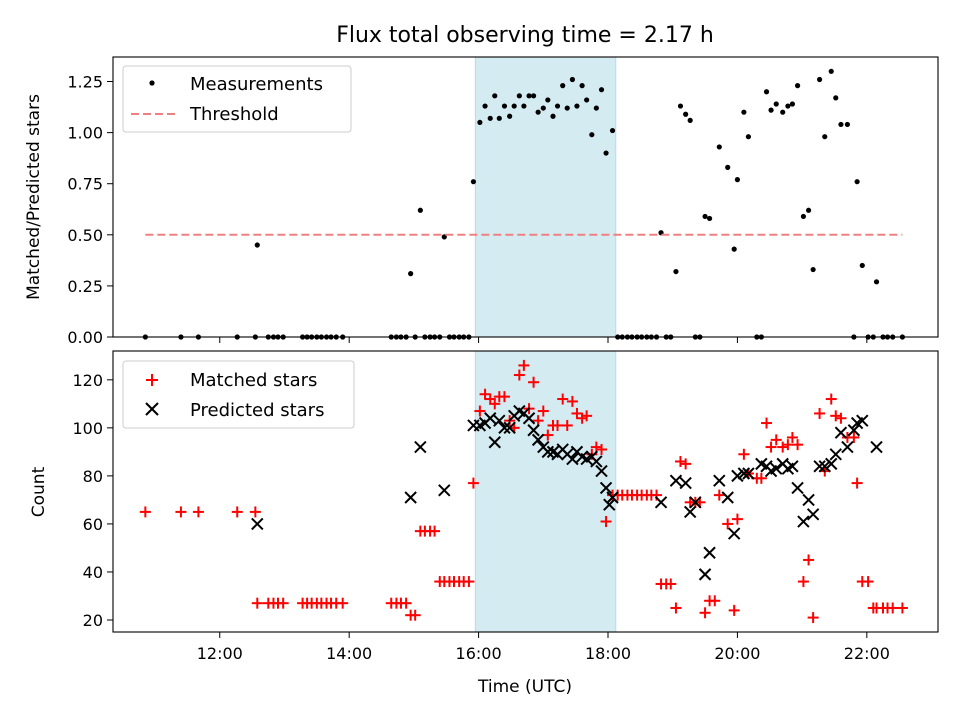 The height and width of the screenshot is (720, 960). Describe the element at coordinates (608, 653) in the screenshot. I see `xtick-label: 18:00` at that location.